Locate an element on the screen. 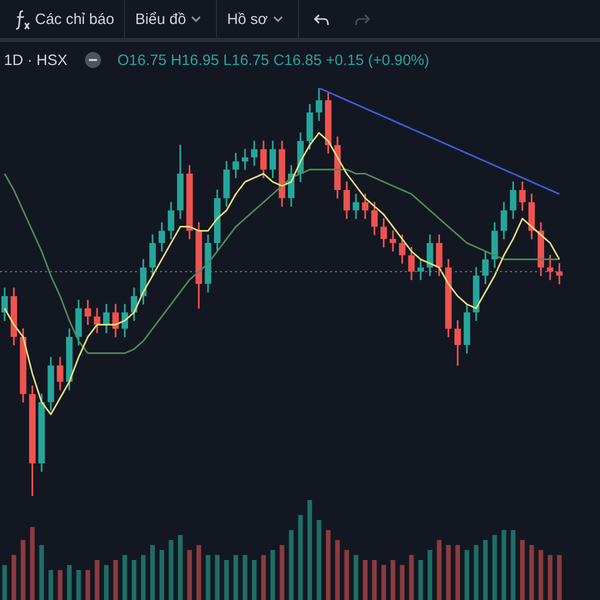 Image resolution: width=600 pixels, height=600 pixels. chart-subtitle: O16.75 H16.95 L16.75 C16.85 +0.15 (+0.90%) is located at coordinates (273, 60).